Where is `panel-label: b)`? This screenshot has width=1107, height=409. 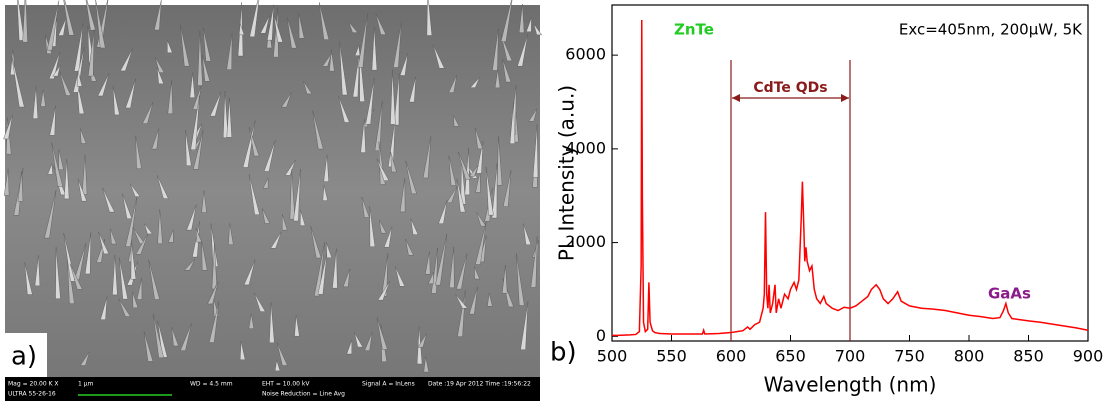
panel-label: b) is located at coordinates (563, 353).